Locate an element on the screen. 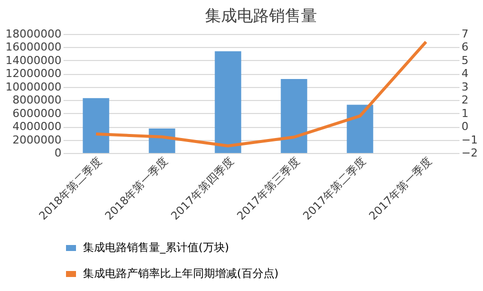 The height and width of the screenshot is (291, 483). y-tick-label: 6000000 is located at coordinates (37, 113).